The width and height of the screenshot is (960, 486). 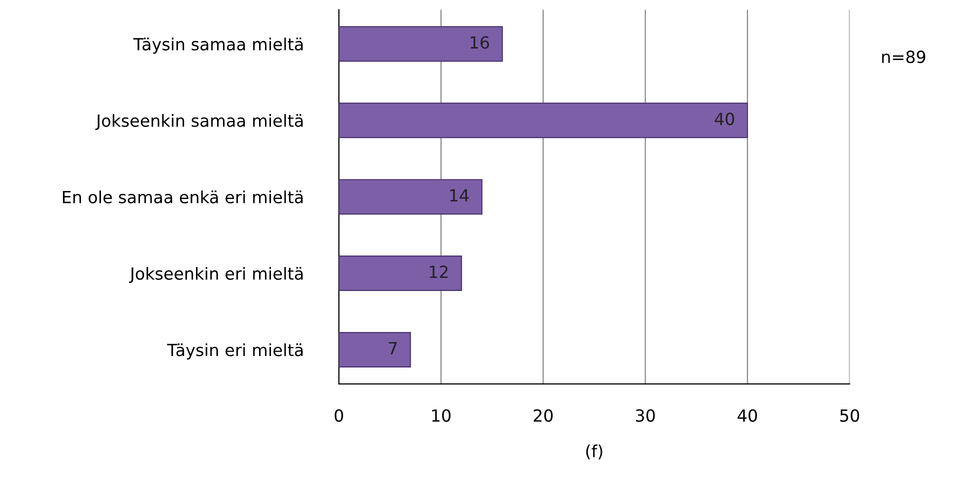 What do you see at coordinates (724, 119) in the screenshot?
I see `data-label: 40` at bounding box center [724, 119].